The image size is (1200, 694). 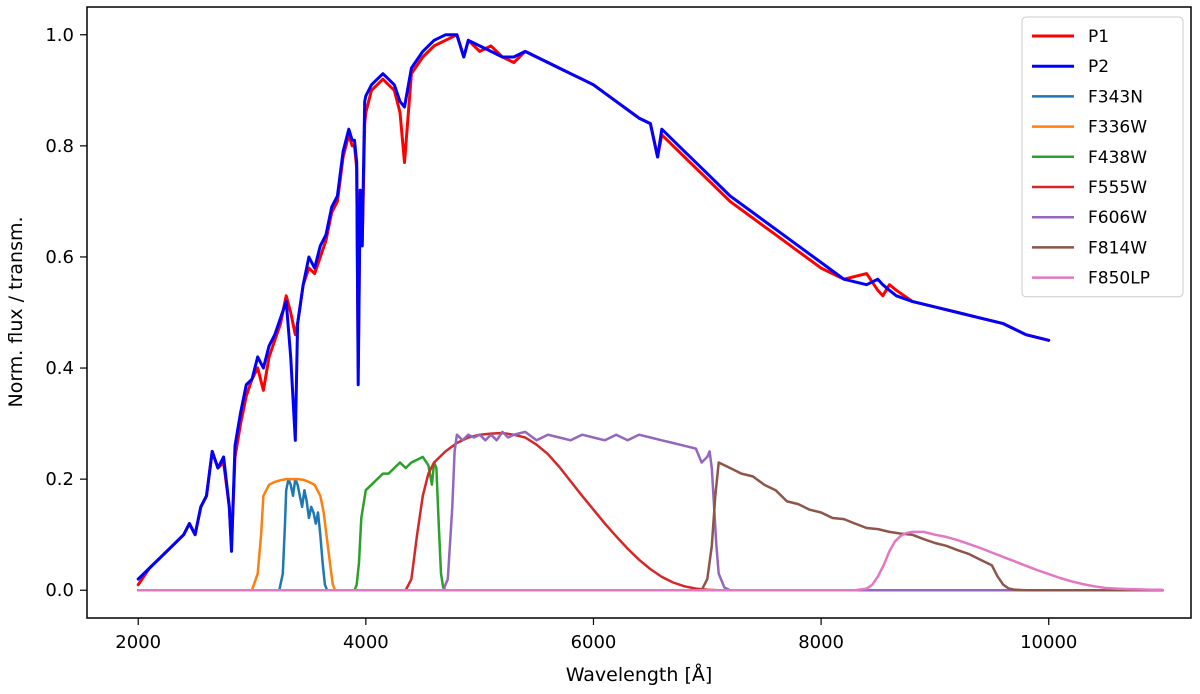 I want to click on y-tick-label: 0.0, so click(x=59, y=590).